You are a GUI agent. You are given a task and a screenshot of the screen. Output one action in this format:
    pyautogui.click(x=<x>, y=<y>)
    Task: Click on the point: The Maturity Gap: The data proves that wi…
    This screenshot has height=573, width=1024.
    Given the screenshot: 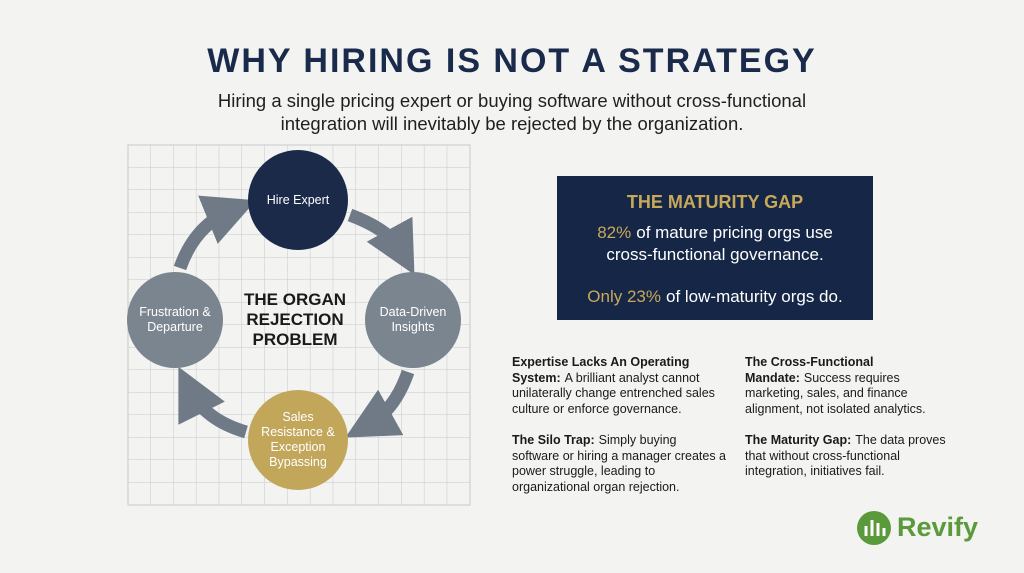 What is the action you would take?
    pyautogui.click(x=852, y=456)
    